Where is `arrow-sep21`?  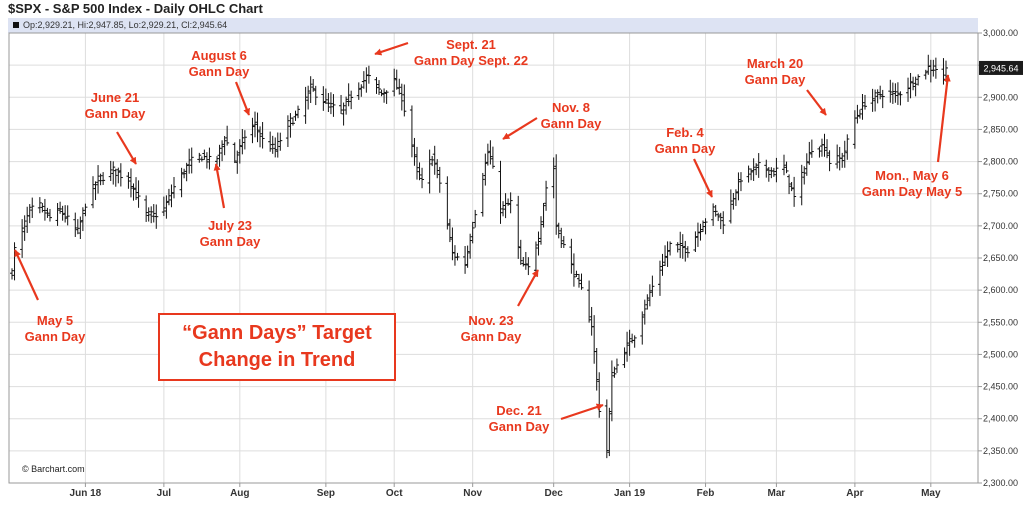 arrow-sep21 is located at coordinates (391, 48).